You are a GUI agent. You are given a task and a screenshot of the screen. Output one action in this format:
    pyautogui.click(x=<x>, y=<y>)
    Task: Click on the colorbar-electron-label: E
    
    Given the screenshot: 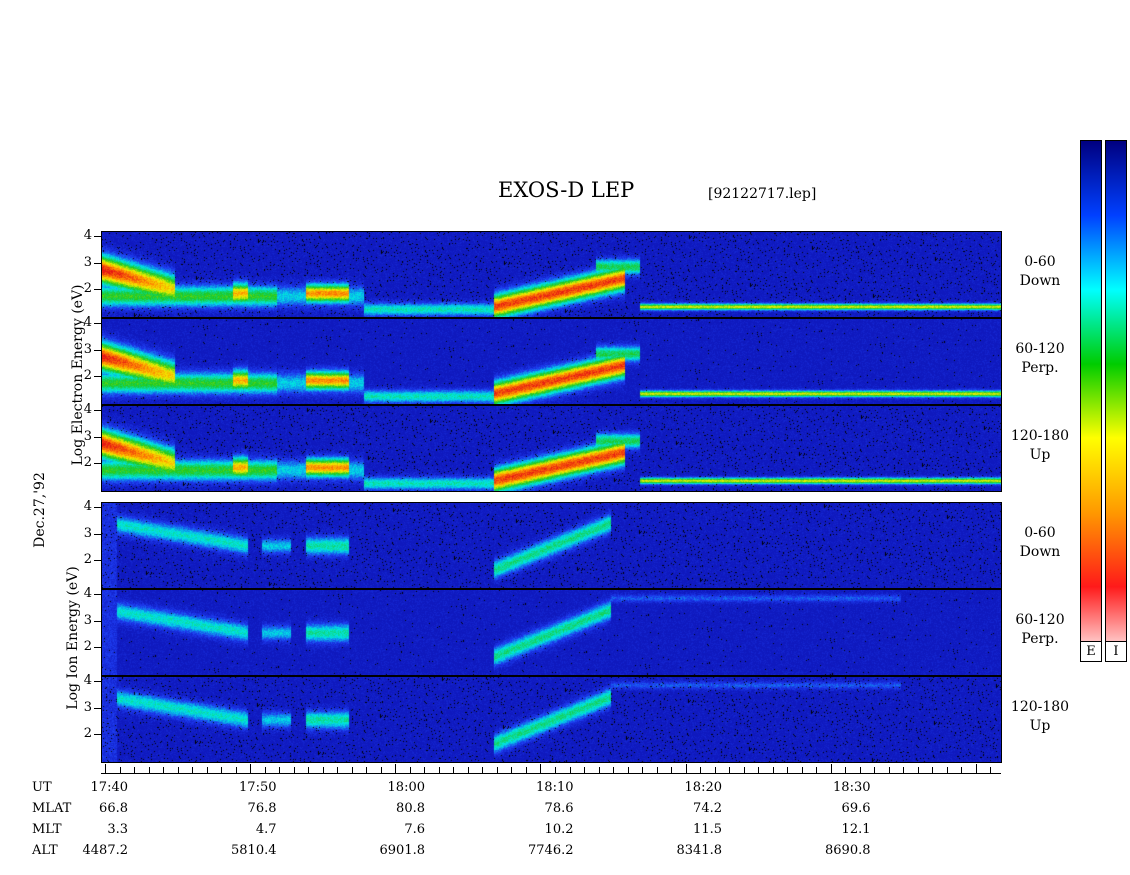 What is the action you would take?
    pyautogui.click(x=1091, y=651)
    